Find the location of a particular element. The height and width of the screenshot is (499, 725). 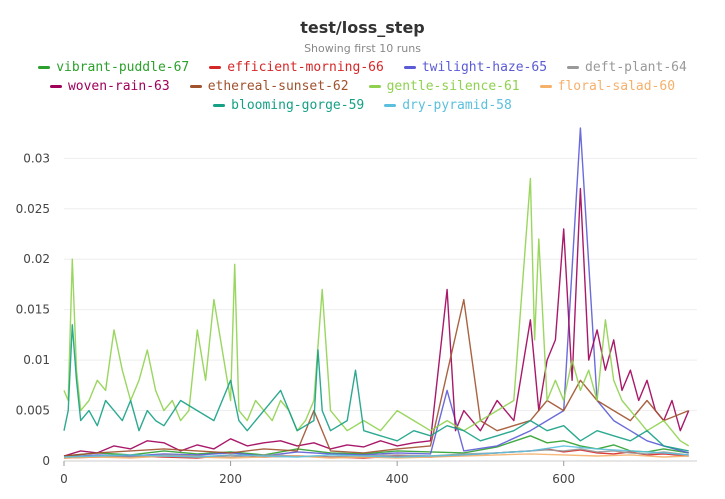

y-tick-label: 0 is located at coordinates (46, 461).